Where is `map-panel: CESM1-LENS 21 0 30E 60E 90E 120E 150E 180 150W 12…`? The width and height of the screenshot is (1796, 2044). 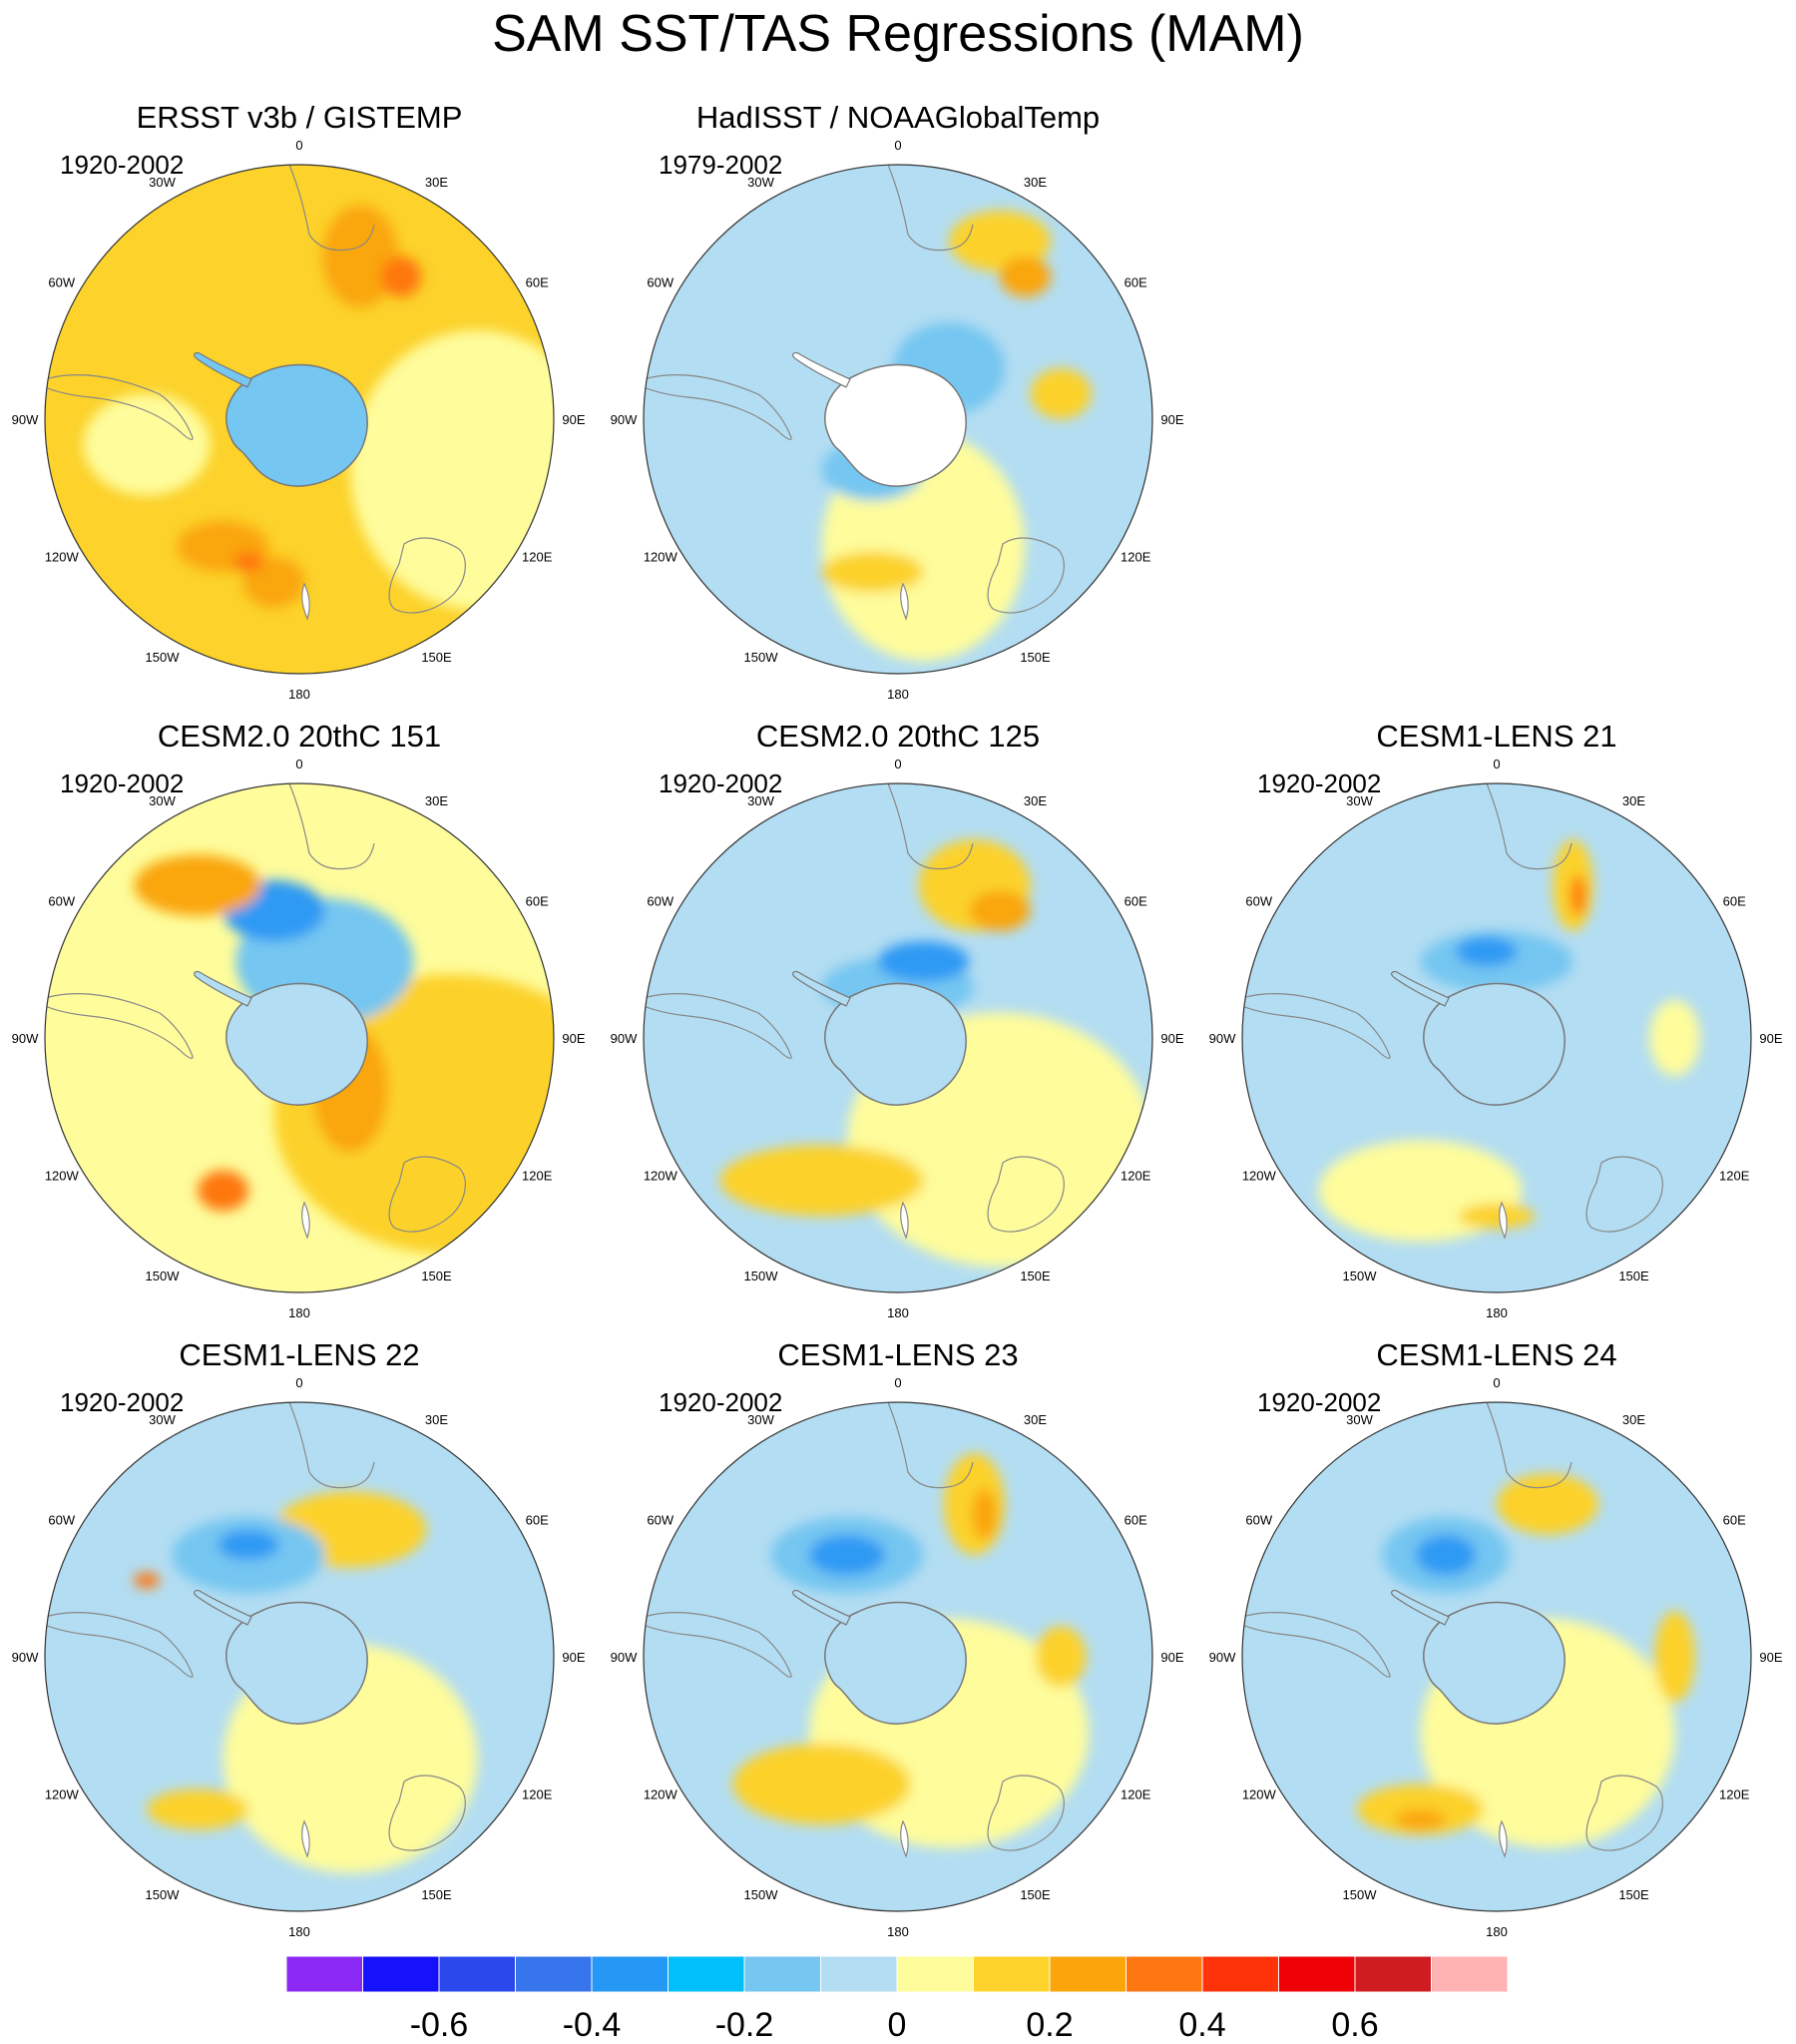 map-panel: CESM1-LENS 21 0 30E 60E 90E 120E 150E 180 150W 12… is located at coordinates (1496, 1019).